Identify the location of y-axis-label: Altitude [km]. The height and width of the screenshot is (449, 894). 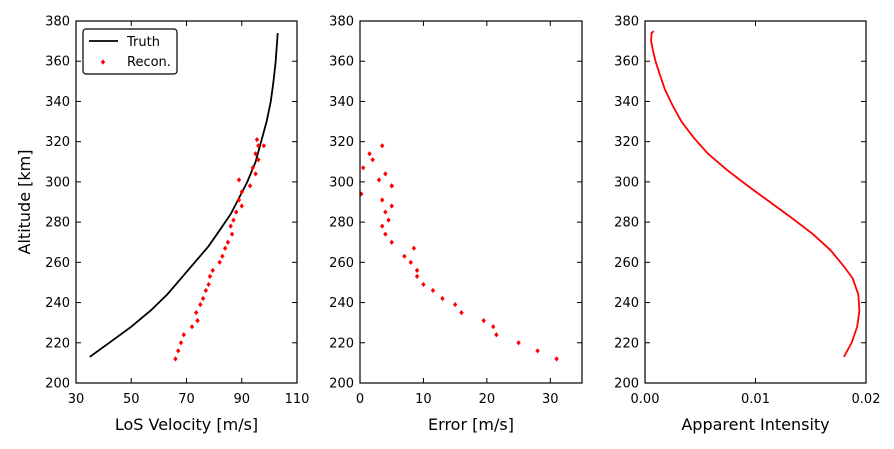
(24, 202).